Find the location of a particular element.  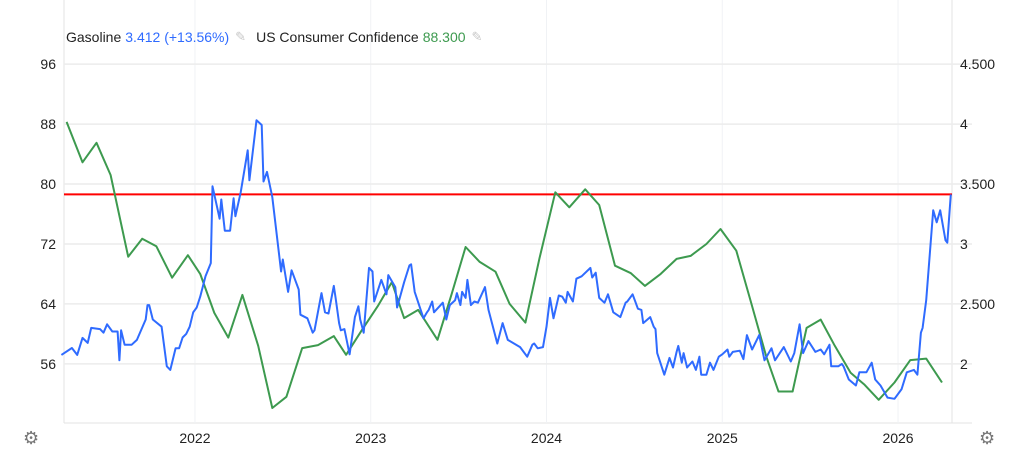

right-tick-label: 3 is located at coordinates (964, 244).